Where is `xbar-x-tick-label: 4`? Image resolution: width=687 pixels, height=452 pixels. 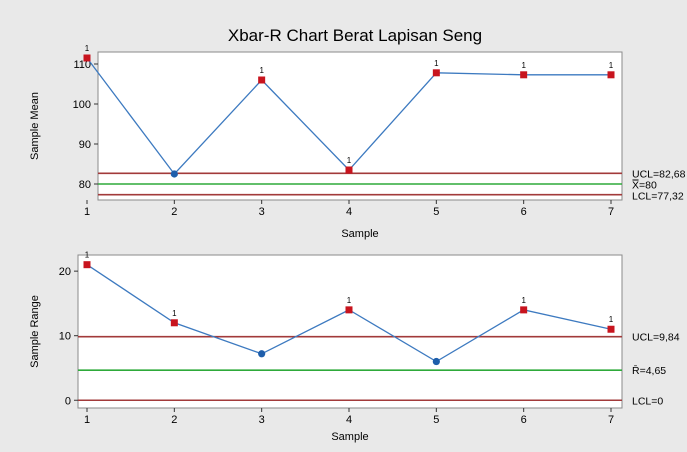
xbar-x-tick-label: 4 is located at coordinates (349, 212).